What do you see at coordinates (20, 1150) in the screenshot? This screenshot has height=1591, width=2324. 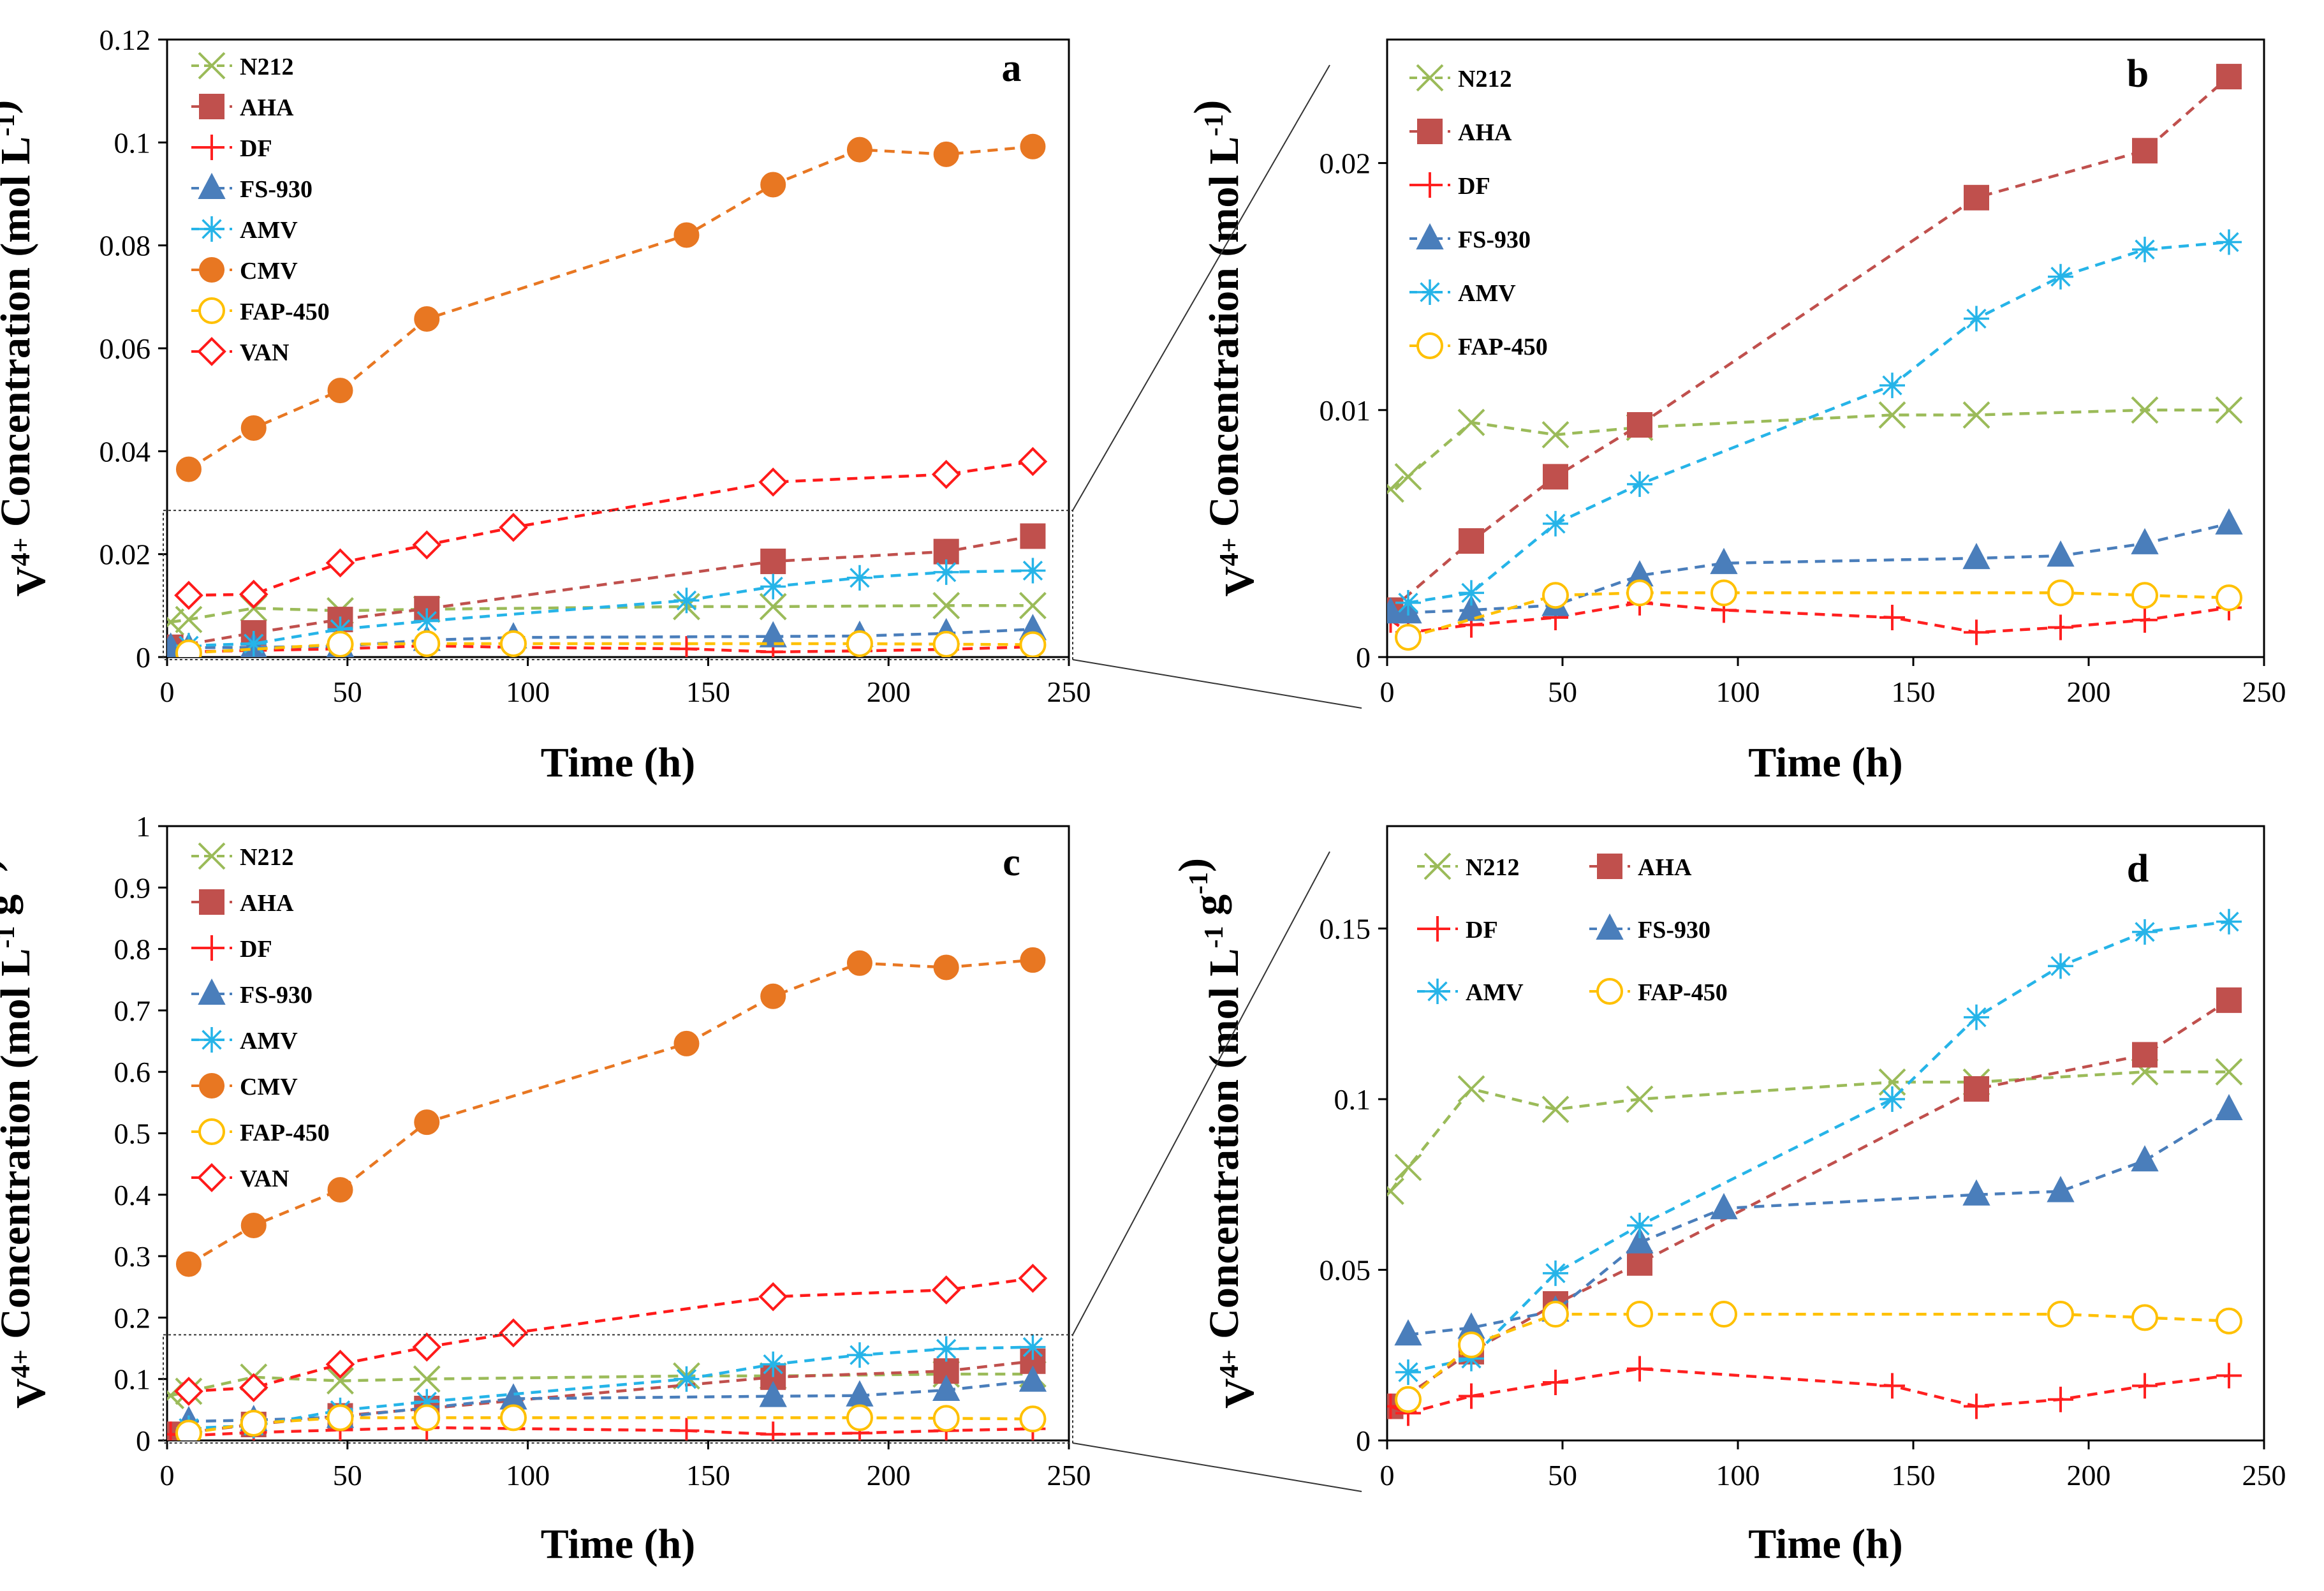 I see `y-axis-label-part: Concentration (mol L` at bounding box center [20, 1150].